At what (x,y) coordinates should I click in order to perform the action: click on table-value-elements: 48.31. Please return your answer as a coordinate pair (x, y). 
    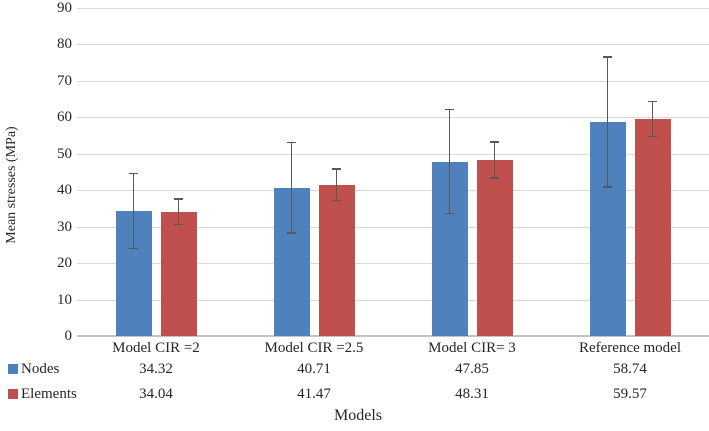
    Looking at the image, I should click on (472, 394).